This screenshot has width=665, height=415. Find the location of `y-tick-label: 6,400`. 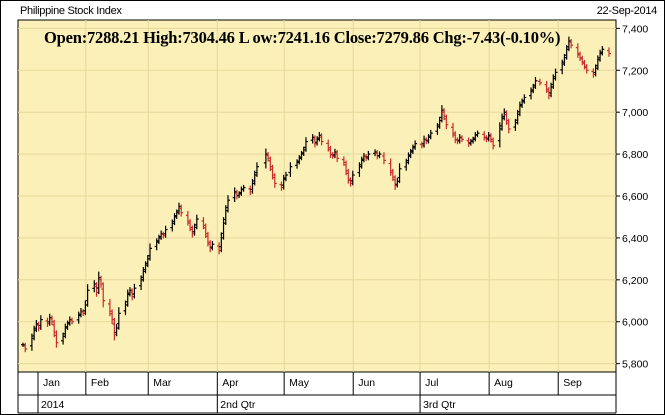

y-tick-label: 6,400 is located at coordinates (635, 239).